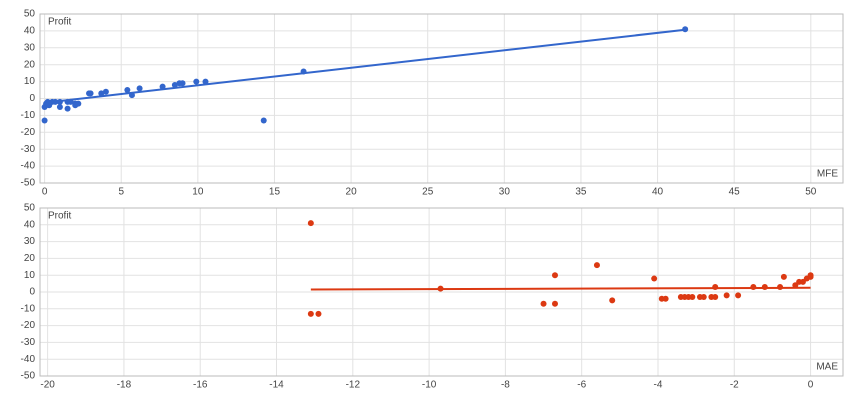  What do you see at coordinates (827, 174) in the screenshot?
I see `x-axis-label: MFE` at bounding box center [827, 174].